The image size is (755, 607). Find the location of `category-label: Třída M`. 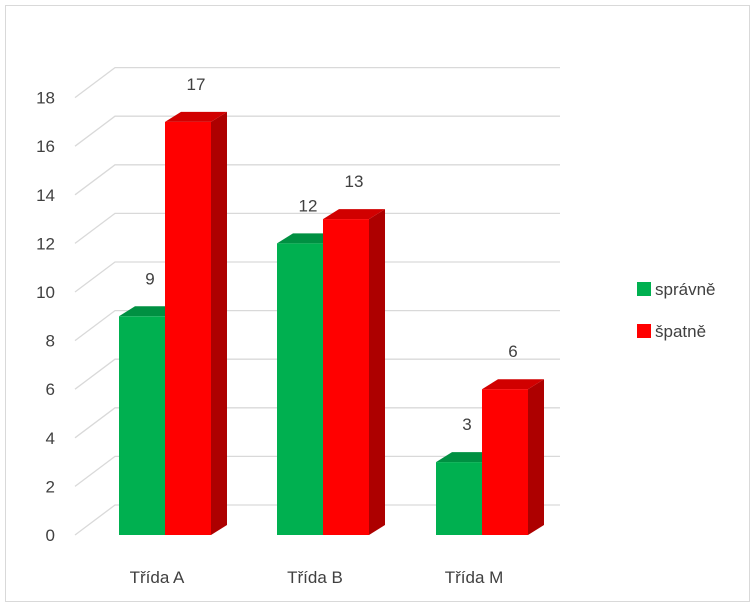

category-label: Třída M is located at coordinates (474, 577).